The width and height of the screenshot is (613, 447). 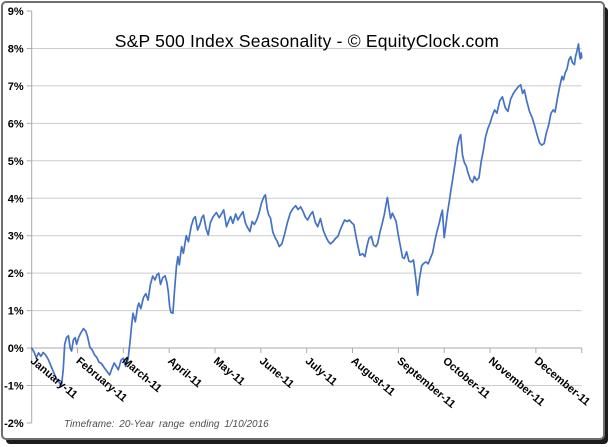 What do you see at coordinates (14, 424) in the screenshot?
I see `y-tick-label: -2%` at bounding box center [14, 424].